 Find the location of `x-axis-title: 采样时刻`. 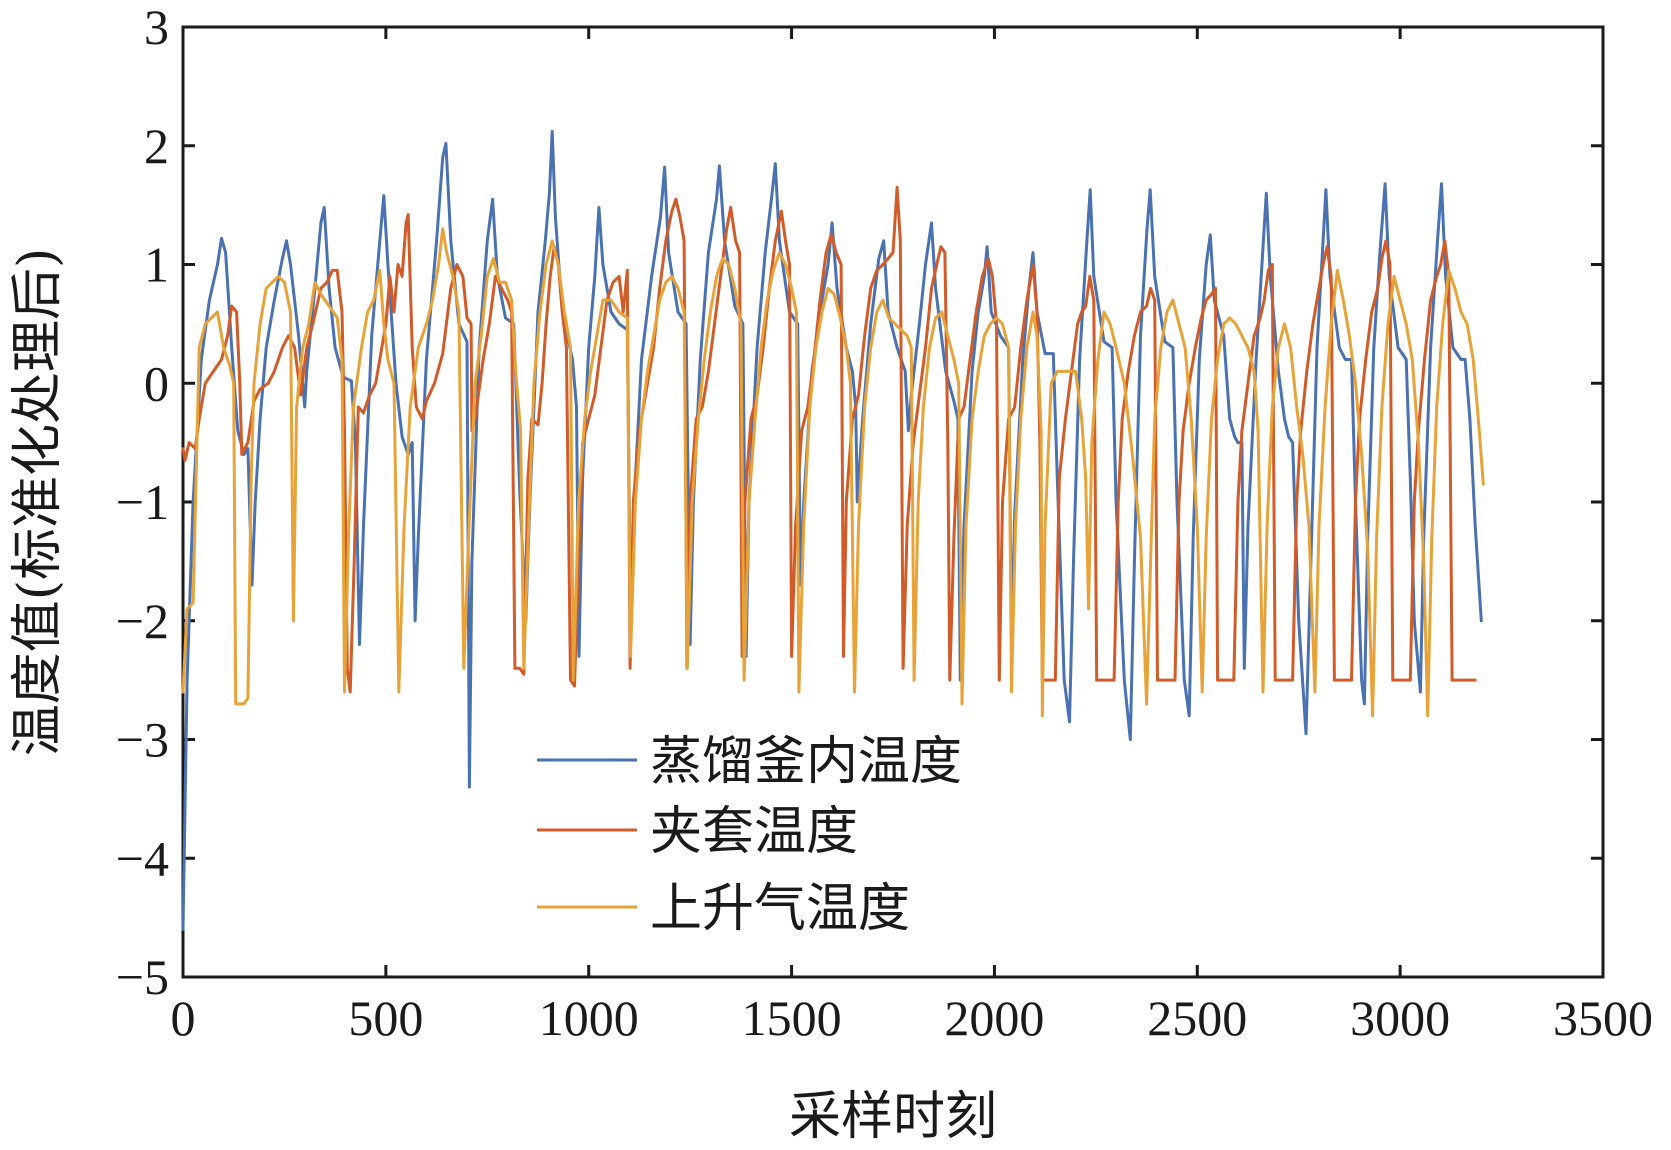

x-axis-title: 采样时刻 is located at coordinates (893, 1117).